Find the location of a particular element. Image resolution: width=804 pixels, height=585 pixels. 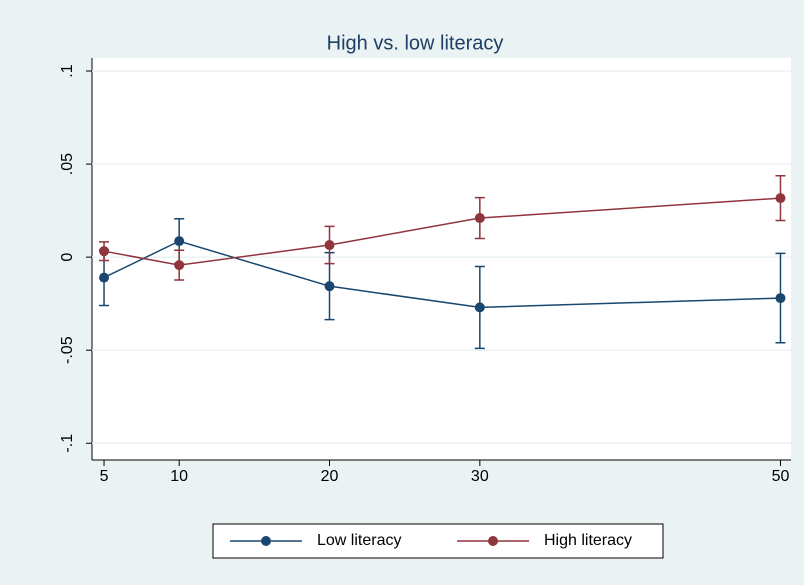

legend-label: Low literacy is located at coordinates (359, 540).